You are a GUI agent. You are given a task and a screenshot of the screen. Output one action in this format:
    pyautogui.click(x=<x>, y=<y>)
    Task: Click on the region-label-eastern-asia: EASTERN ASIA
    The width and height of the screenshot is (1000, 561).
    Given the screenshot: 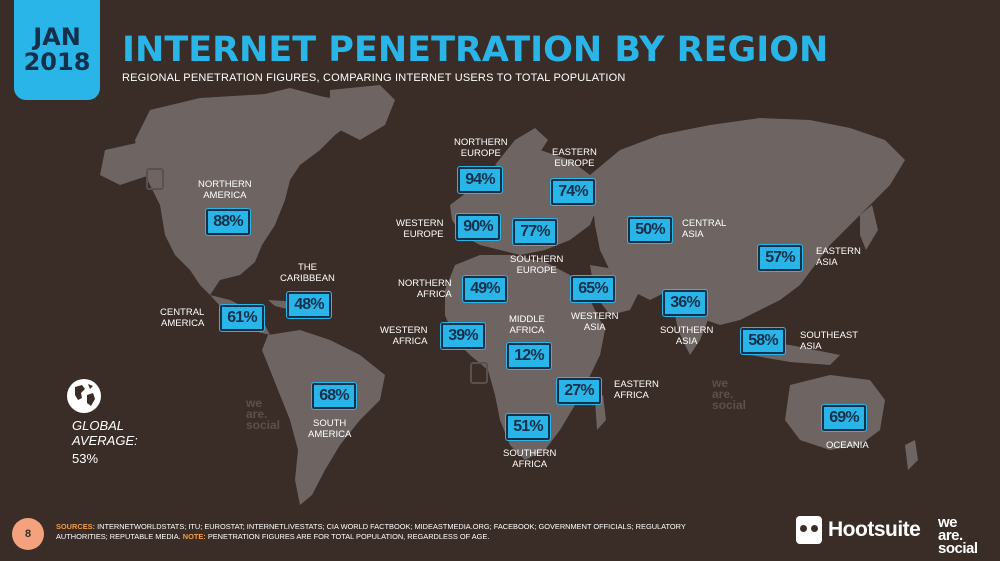 What is the action you would take?
    pyautogui.click(x=838, y=257)
    